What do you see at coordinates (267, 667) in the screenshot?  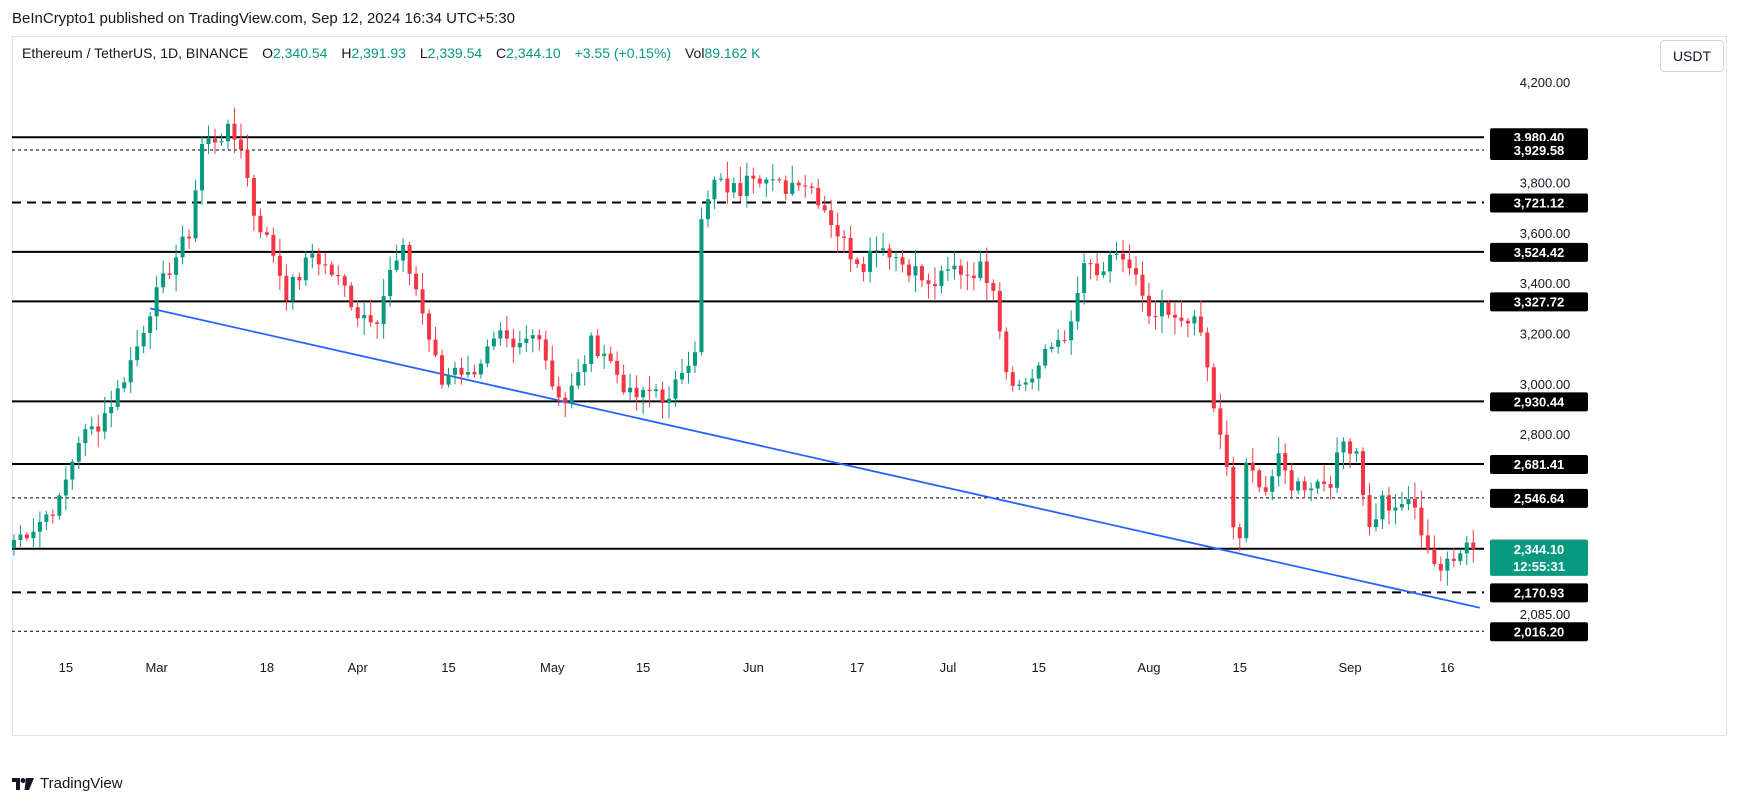 I see `x-tick-label: 18` at bounding box center [267, 667].